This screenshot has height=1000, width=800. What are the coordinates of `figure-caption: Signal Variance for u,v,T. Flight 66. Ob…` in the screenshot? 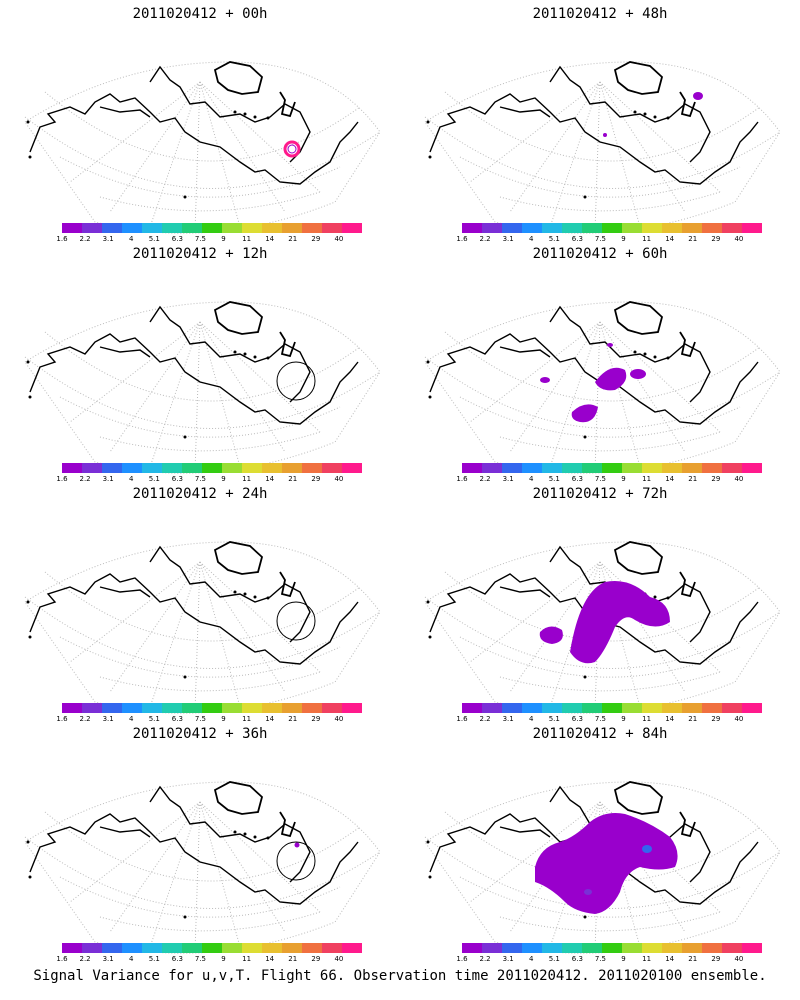 It's located at (400, 976).